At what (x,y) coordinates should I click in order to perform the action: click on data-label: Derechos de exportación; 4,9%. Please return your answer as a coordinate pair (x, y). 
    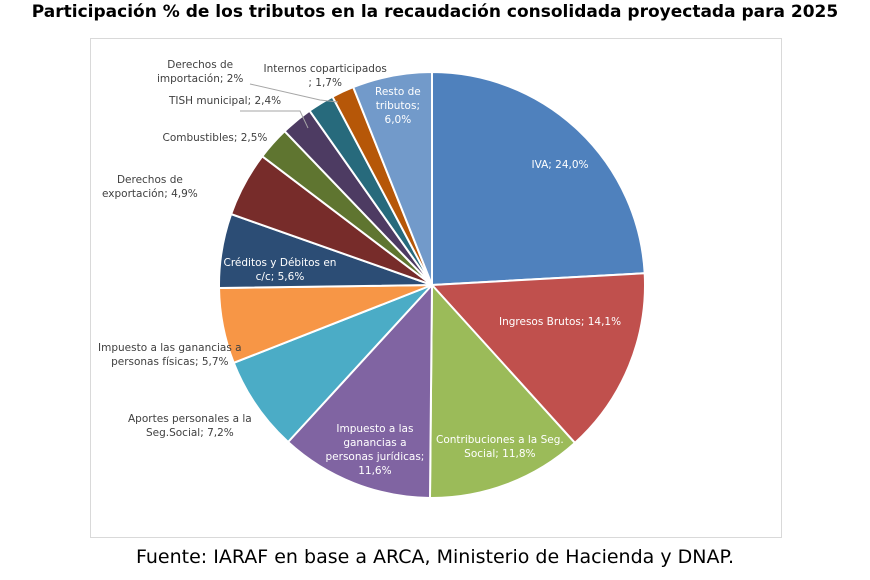
    Looking at the image, I should click on (150, 187).